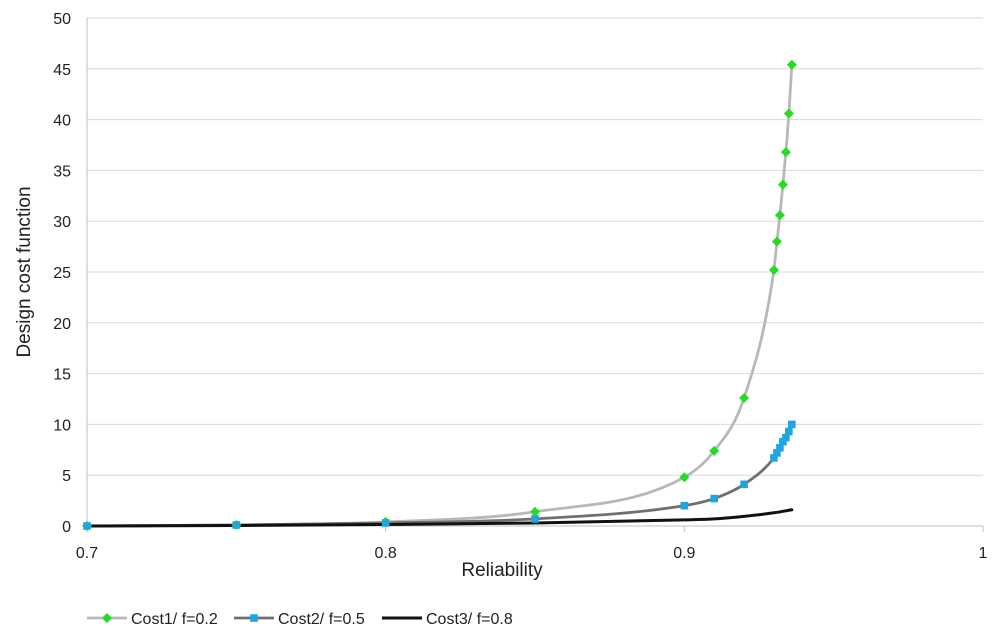  I want to click on legend-label-2: Cost2/ f=0.5, so click(321, 619).